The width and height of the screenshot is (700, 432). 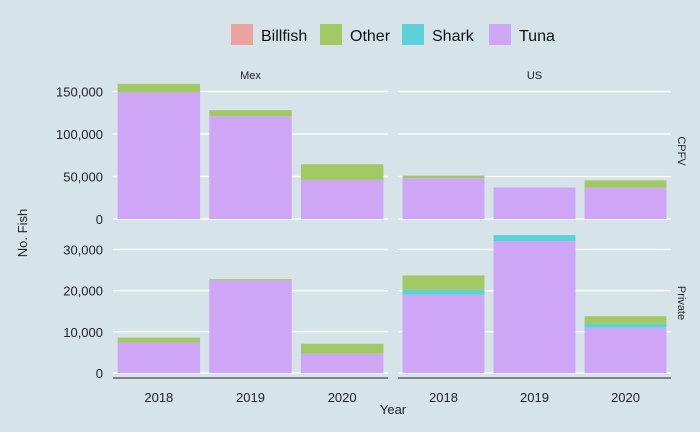 I want to click on y-tick-label: 150,000, so click(x=79, y=92).